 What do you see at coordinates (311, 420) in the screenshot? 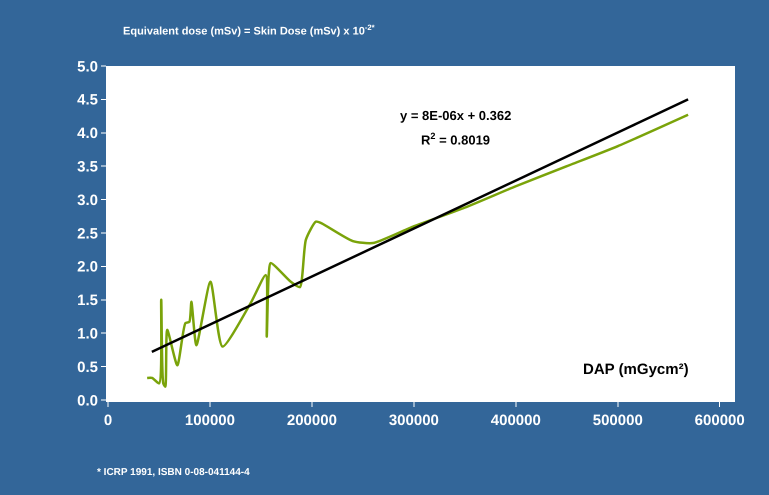
I see `x-tick-label: 200000` at bounding box center [311, 420].